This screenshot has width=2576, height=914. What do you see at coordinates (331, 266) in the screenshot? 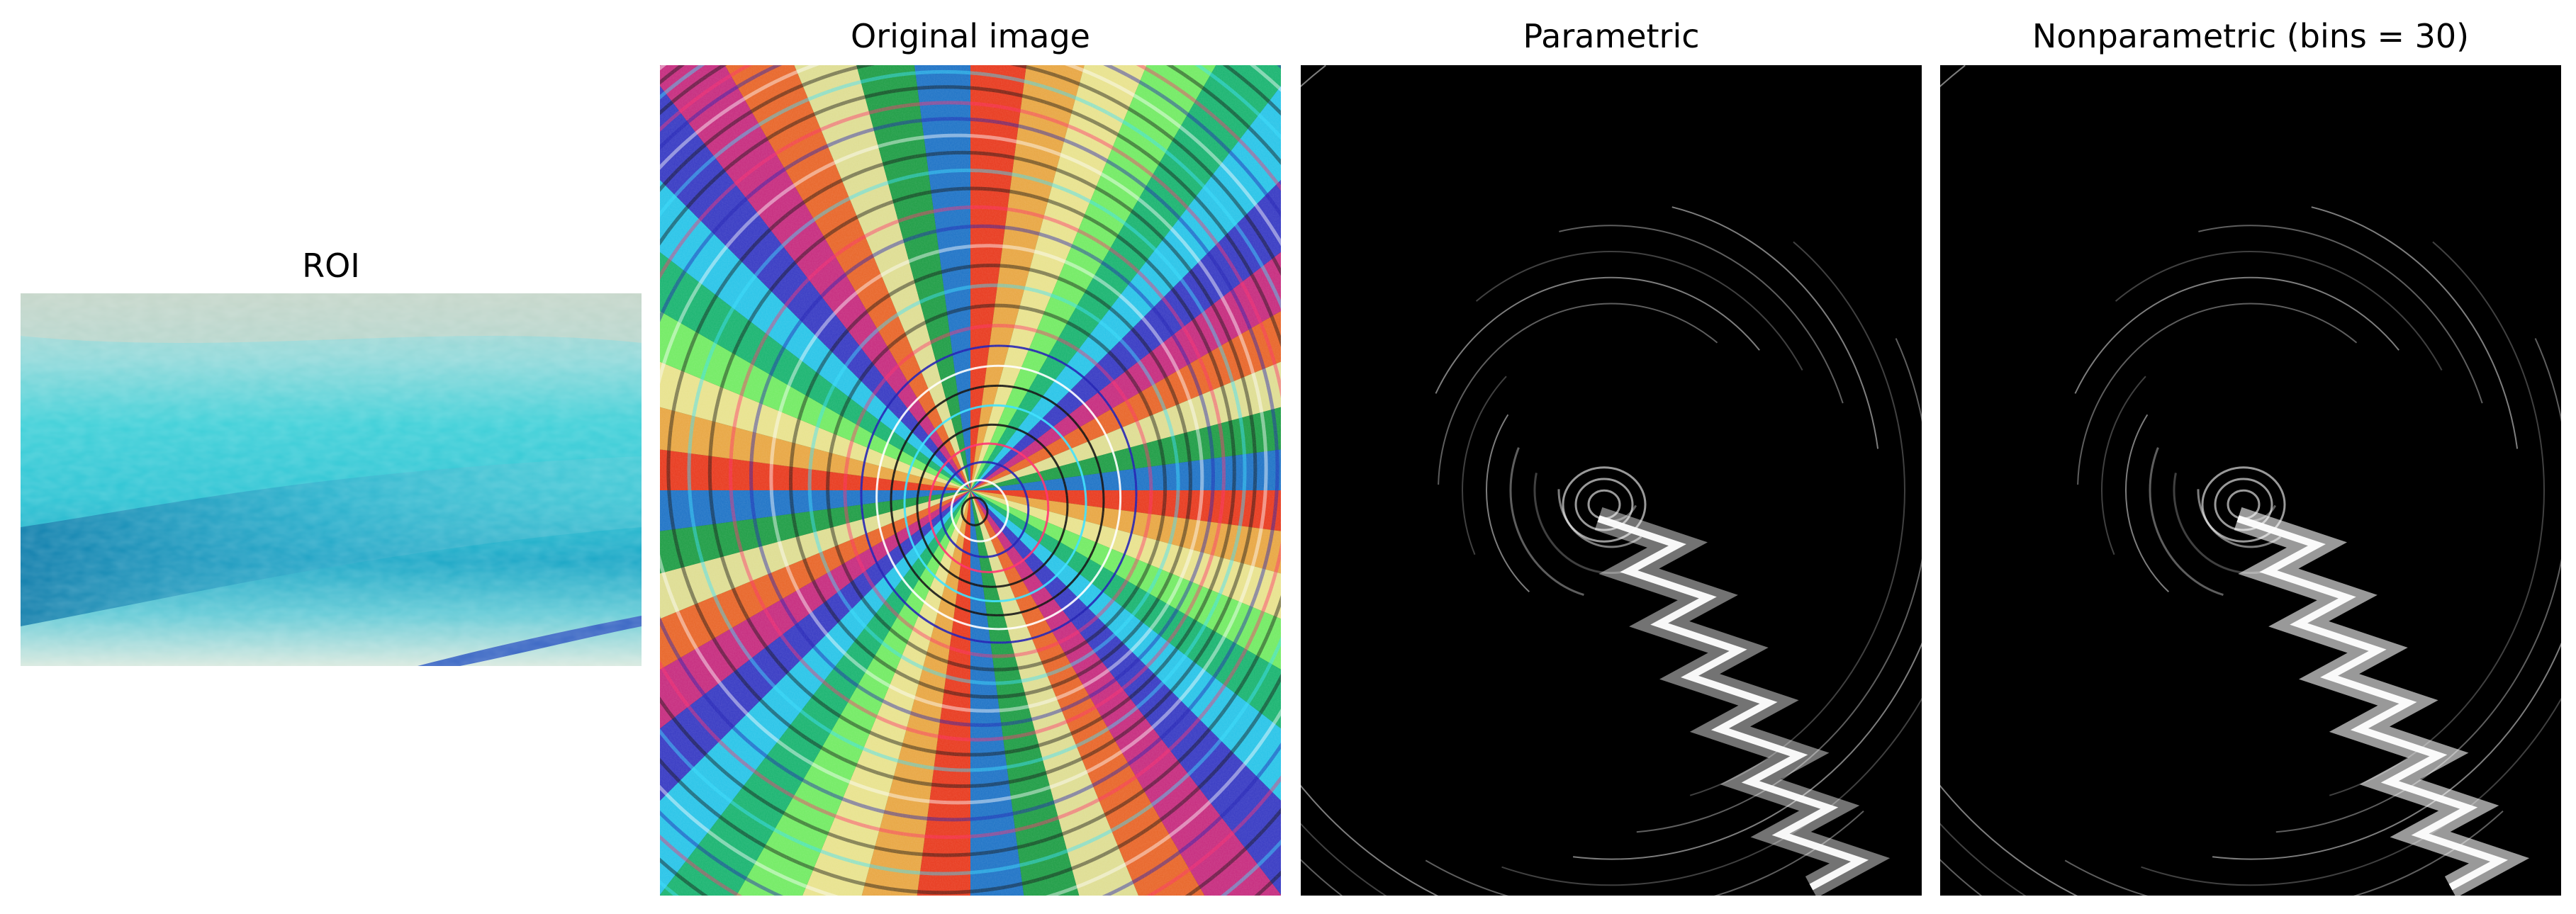
I see `roi-title: ROI` at bounding box center [331, 266].